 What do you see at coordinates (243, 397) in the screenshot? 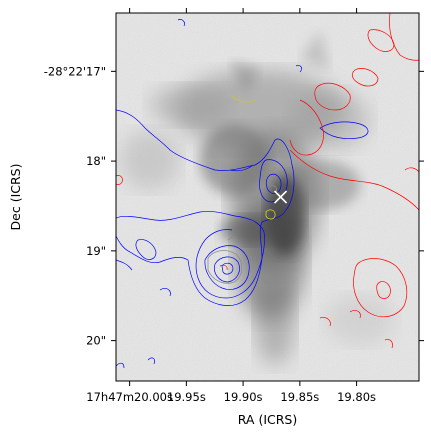
I see `x-tick-label: 19.90s` at bounding box center [243, 397].